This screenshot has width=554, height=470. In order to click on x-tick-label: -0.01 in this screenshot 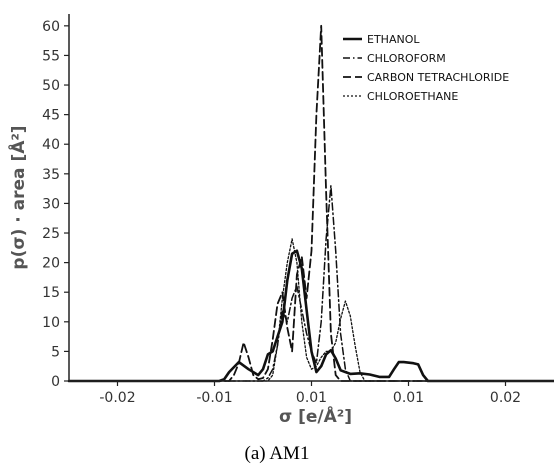, I will do `click(214, 398)`.